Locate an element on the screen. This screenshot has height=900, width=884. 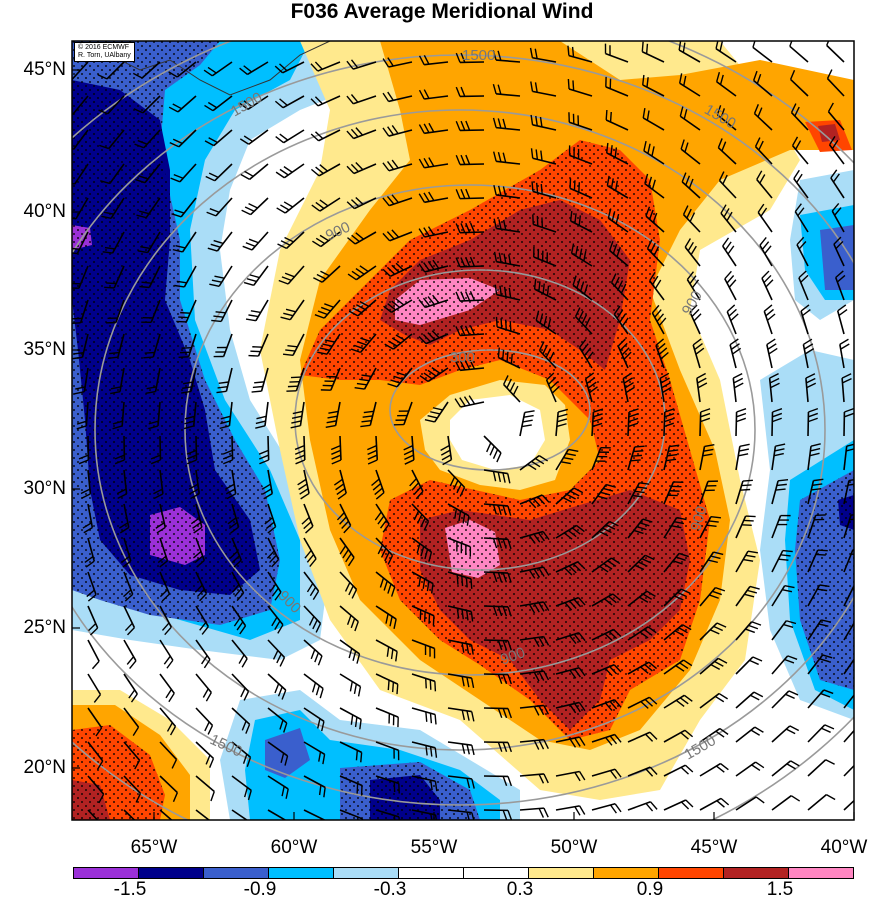
credit-line: R. Torn, UAlbany is located at coordinates (104, 55).